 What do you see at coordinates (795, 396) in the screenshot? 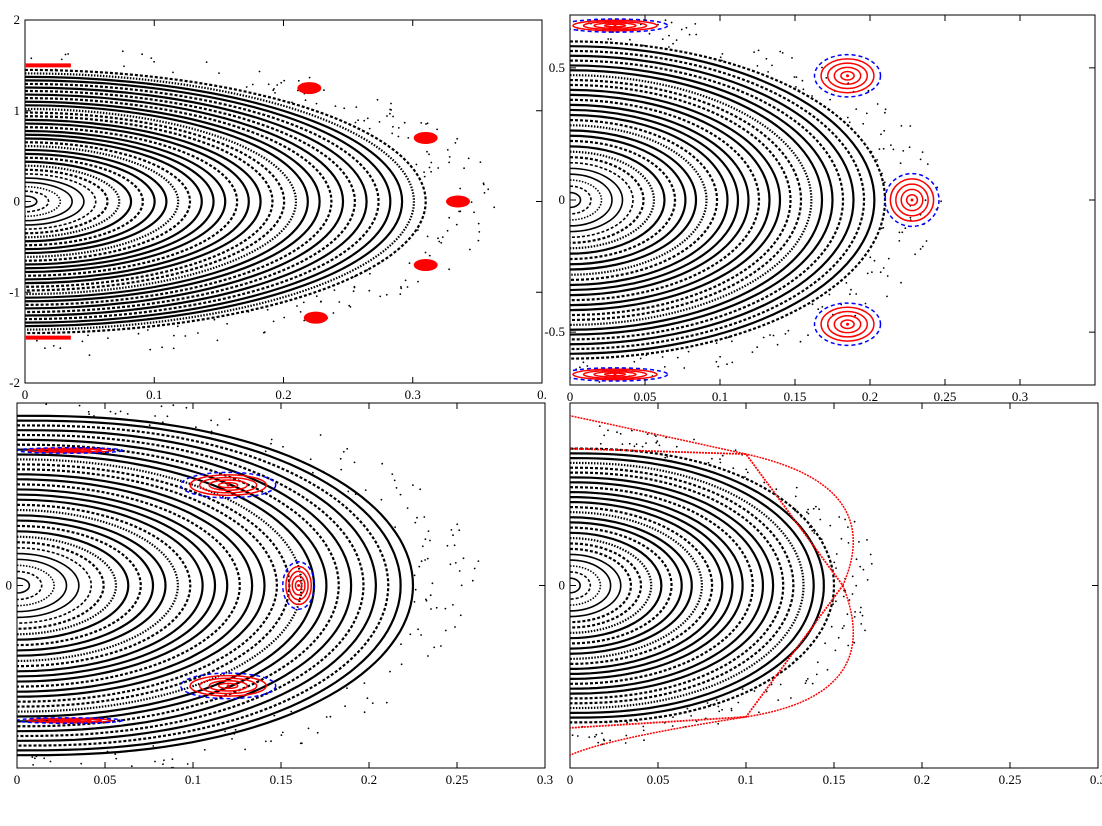
I see `x-tick-label: 0.15` at bounding box center [795, 396].